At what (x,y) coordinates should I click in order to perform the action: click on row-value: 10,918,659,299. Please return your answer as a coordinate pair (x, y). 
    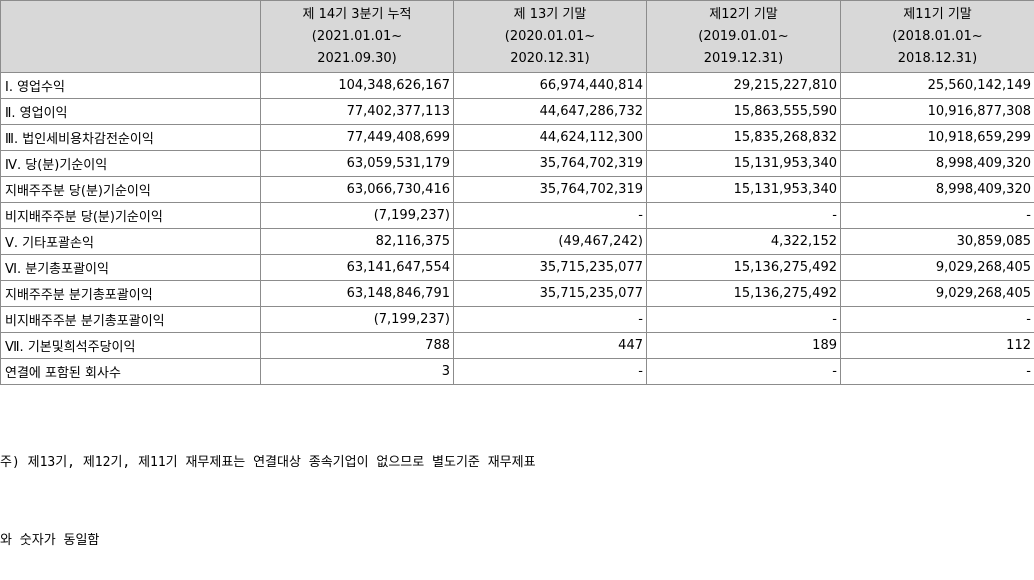
    Looking at the image, I should click on (937, 138).